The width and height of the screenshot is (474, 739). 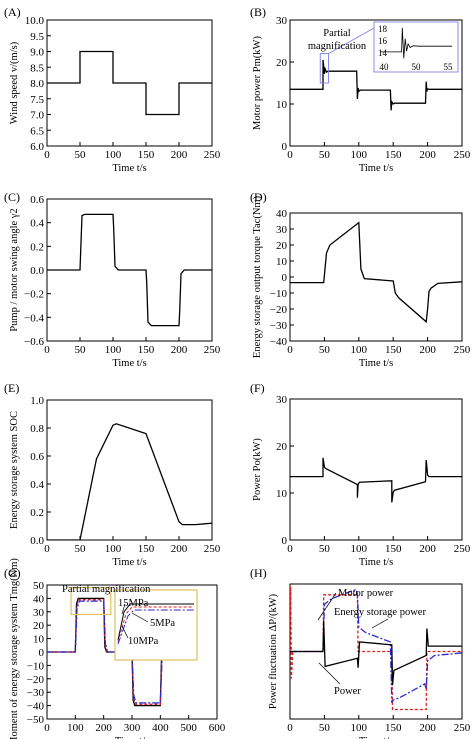 I want to click on y-tick-label: 0.2, so click(x=37, y=513).